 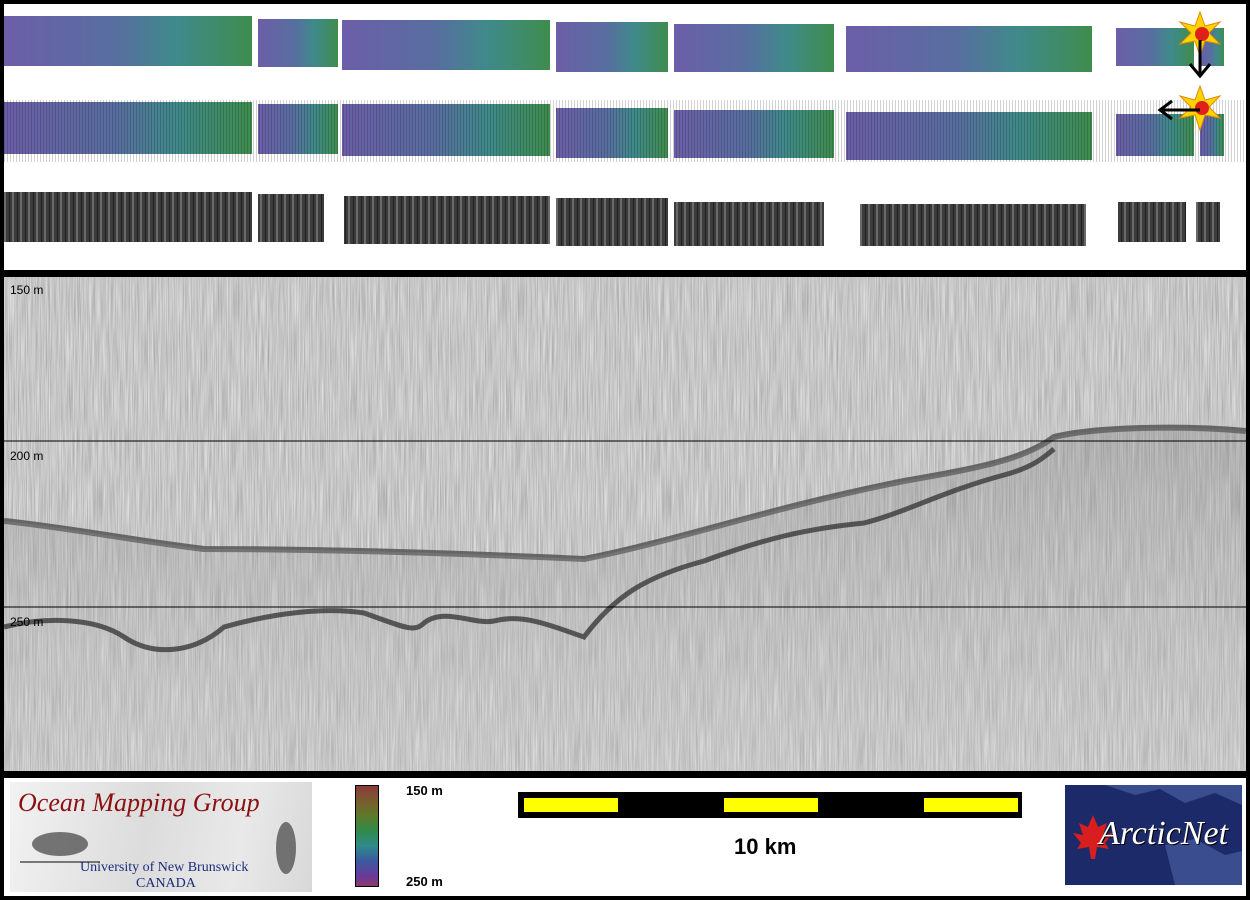 What do you see at coordinates (1178, 110) in the screenshot?
I see `arrow-left-icon` at bounding box center [1178, 110].